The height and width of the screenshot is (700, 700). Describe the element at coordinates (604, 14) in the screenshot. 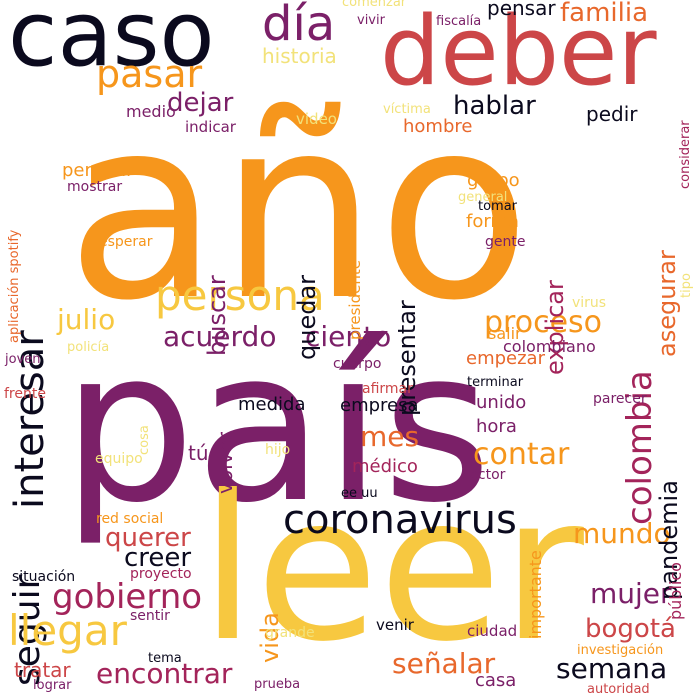

I see `word-familia: familia` at that location.